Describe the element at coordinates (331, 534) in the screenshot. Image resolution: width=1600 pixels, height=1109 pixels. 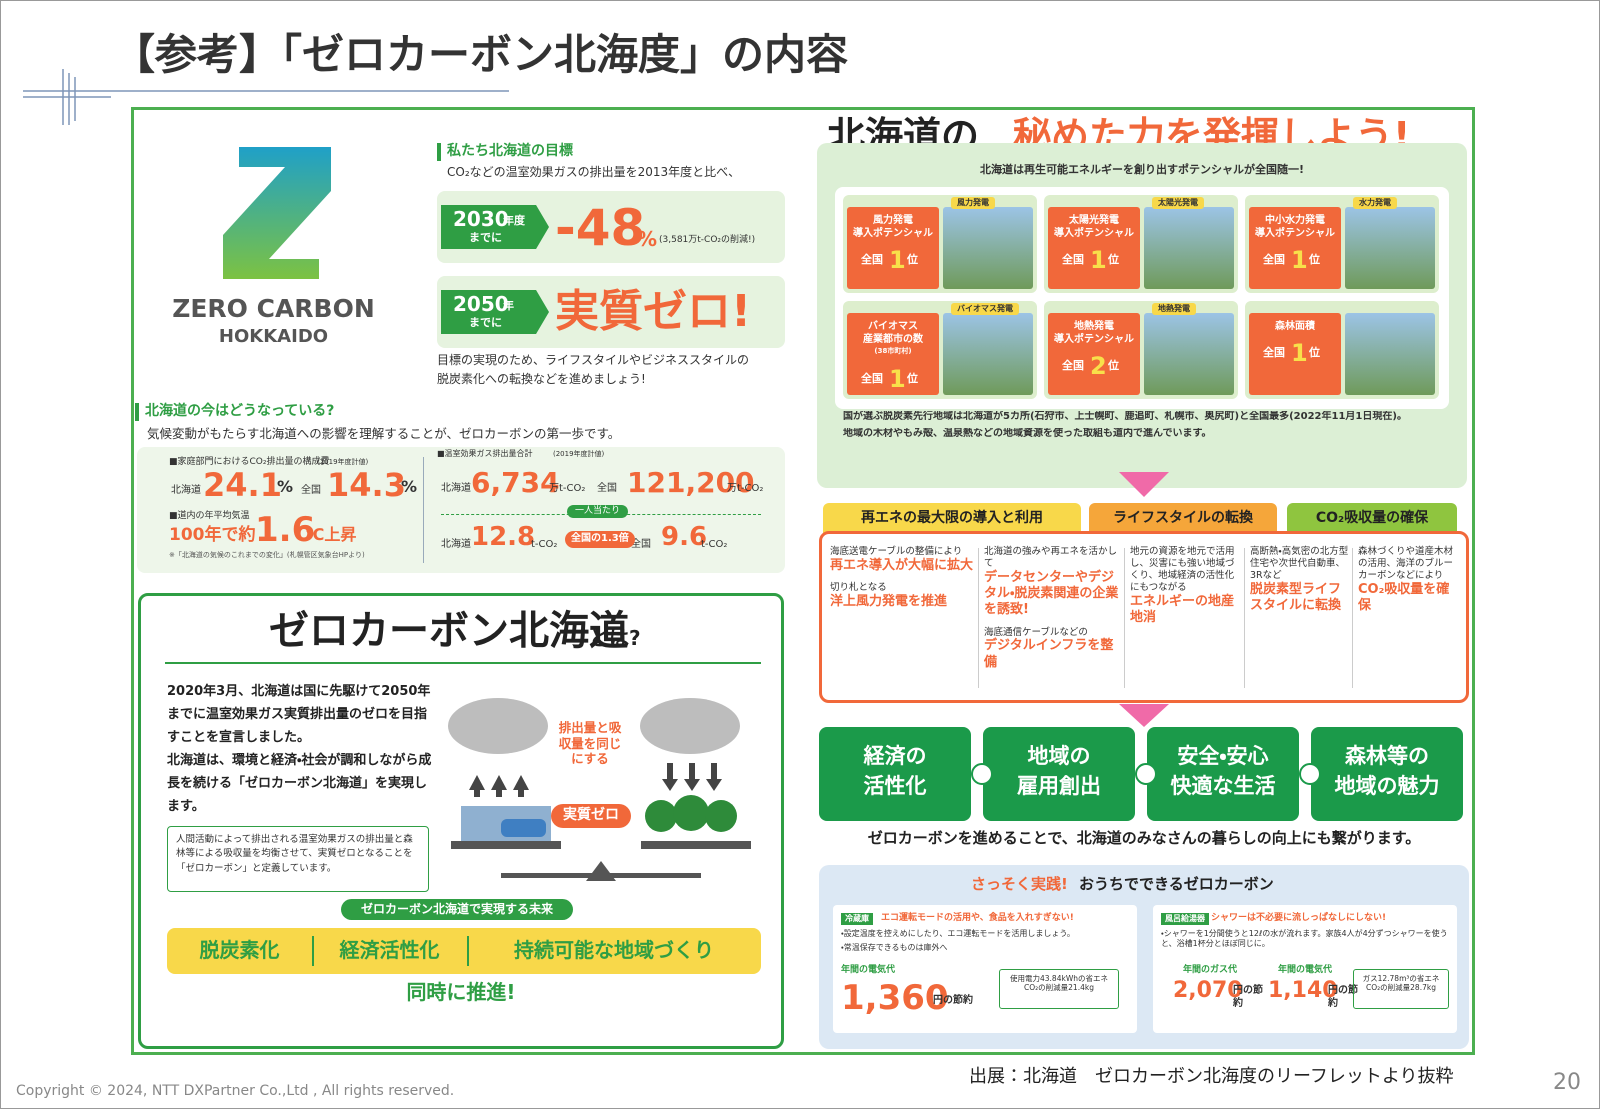
I see `temp-unit: ℃上昇` at that location.